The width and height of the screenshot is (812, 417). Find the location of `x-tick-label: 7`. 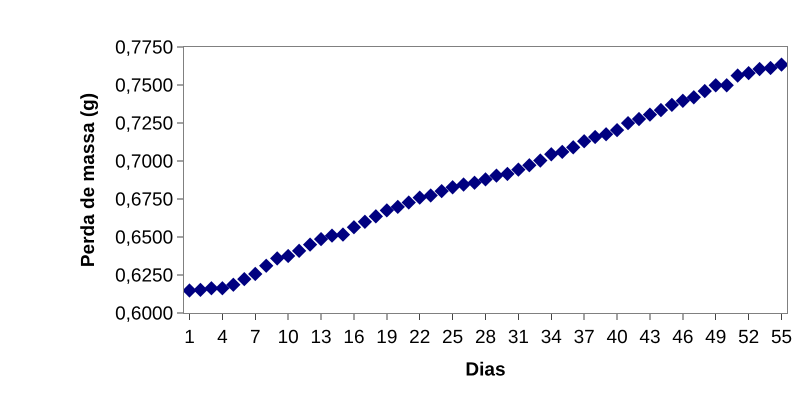

x-tick-label: 7 is located at coordinates (255, 337).